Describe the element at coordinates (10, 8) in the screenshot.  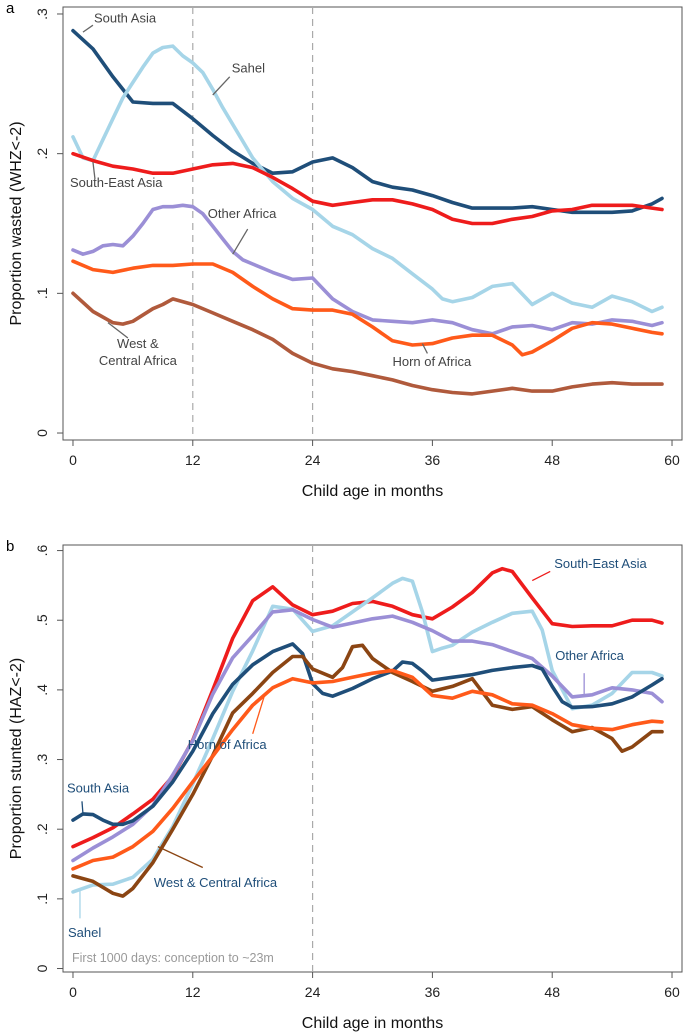
I see `panel-label: a` at that location.